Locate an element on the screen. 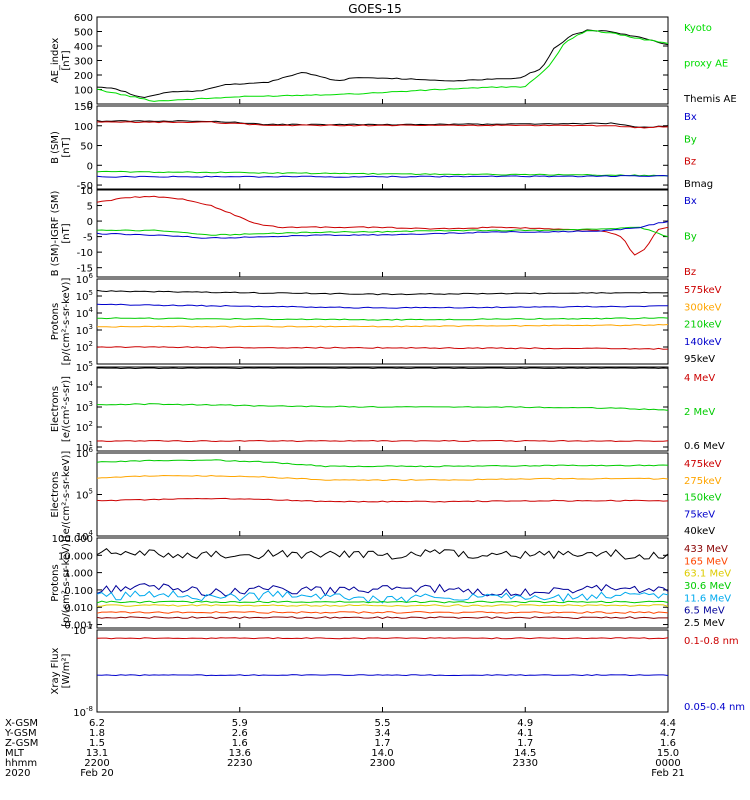  y-tick-label: 600 is located at coordinates (83, 18).